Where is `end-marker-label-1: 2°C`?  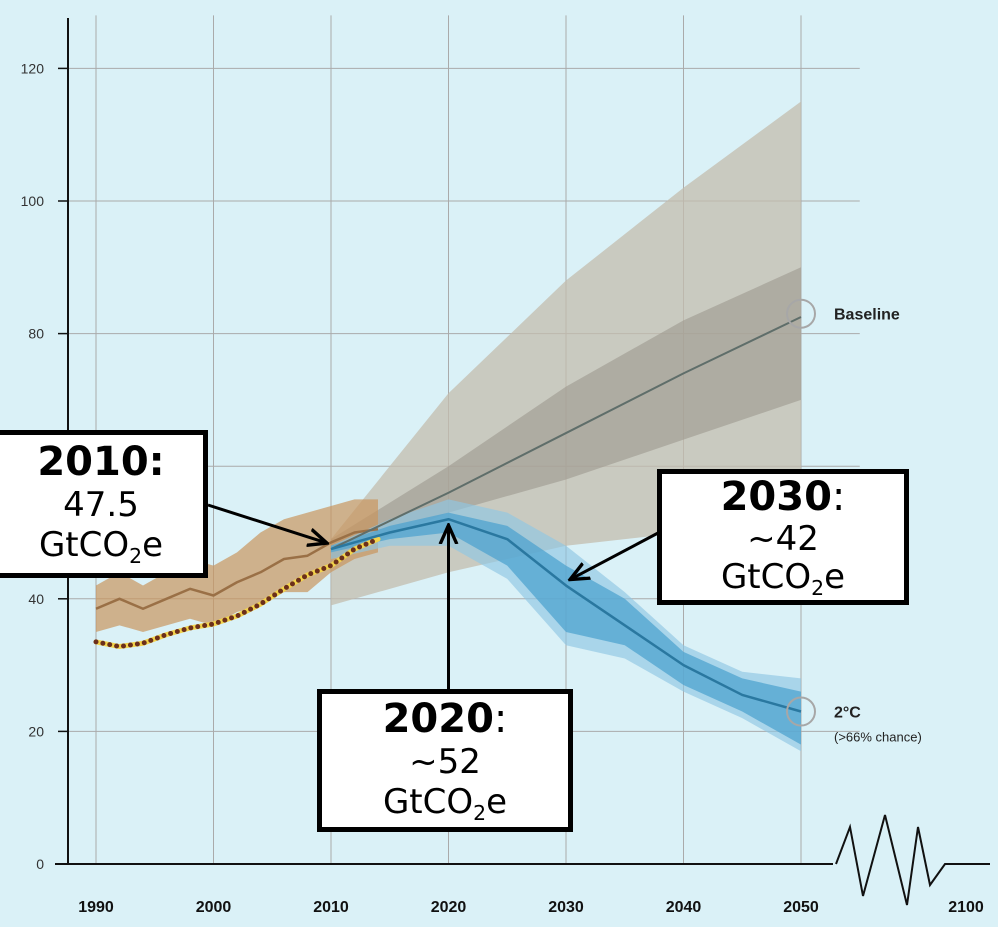 end-marker-label-1: 2°C is located at coordinates (847, 713).